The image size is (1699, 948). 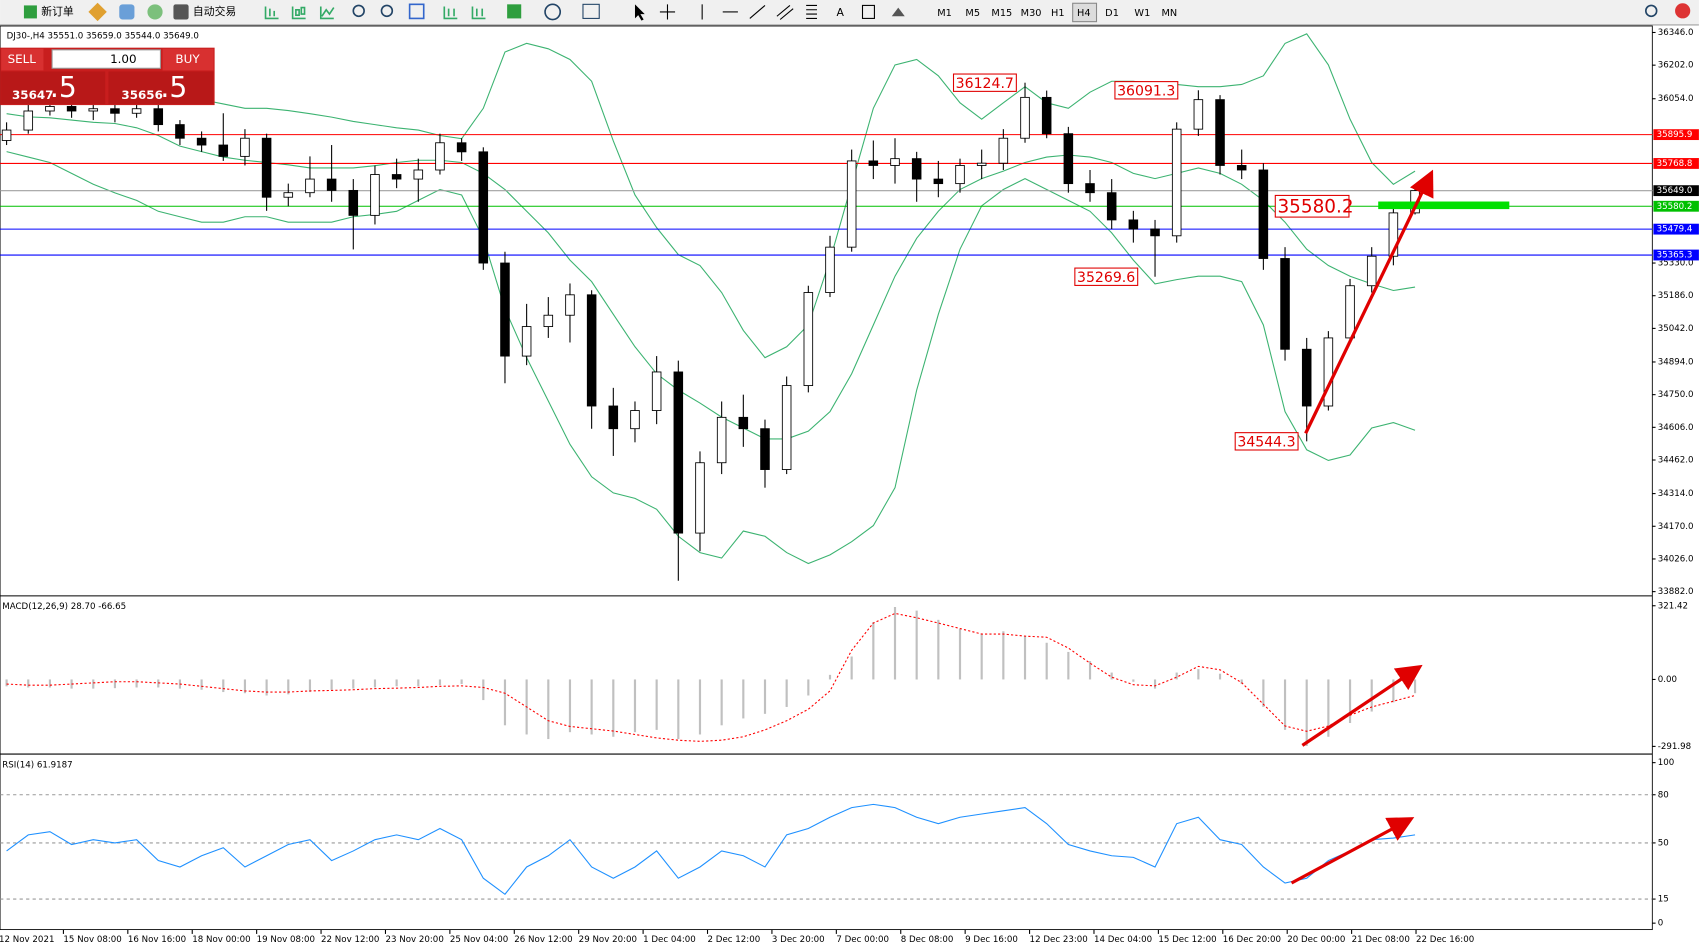 I want to click on notification-badge, so click(x=1683, y=11).